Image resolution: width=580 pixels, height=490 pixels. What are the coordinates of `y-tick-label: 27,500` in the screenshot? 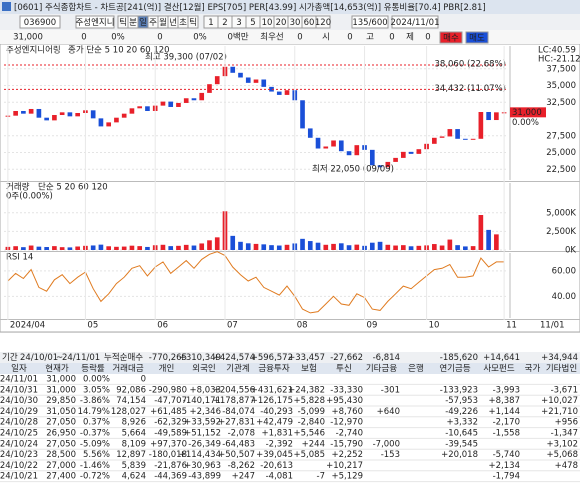 It's located at (561, 136).